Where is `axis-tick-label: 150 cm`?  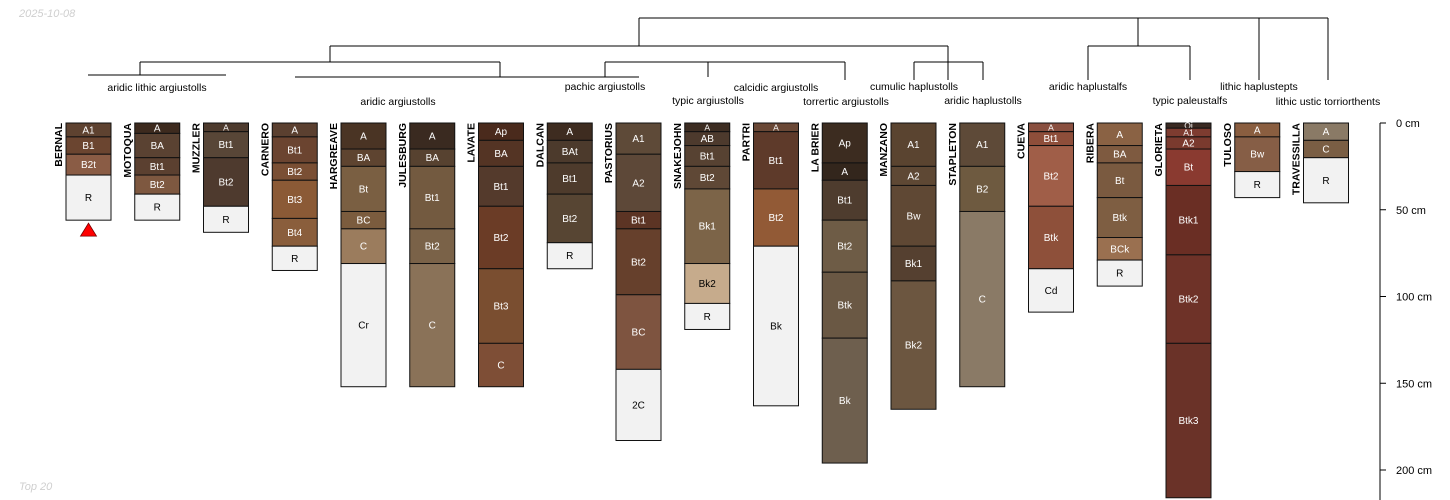
axis-tick-label: 150 cm is located at coordinates (1414, 384).